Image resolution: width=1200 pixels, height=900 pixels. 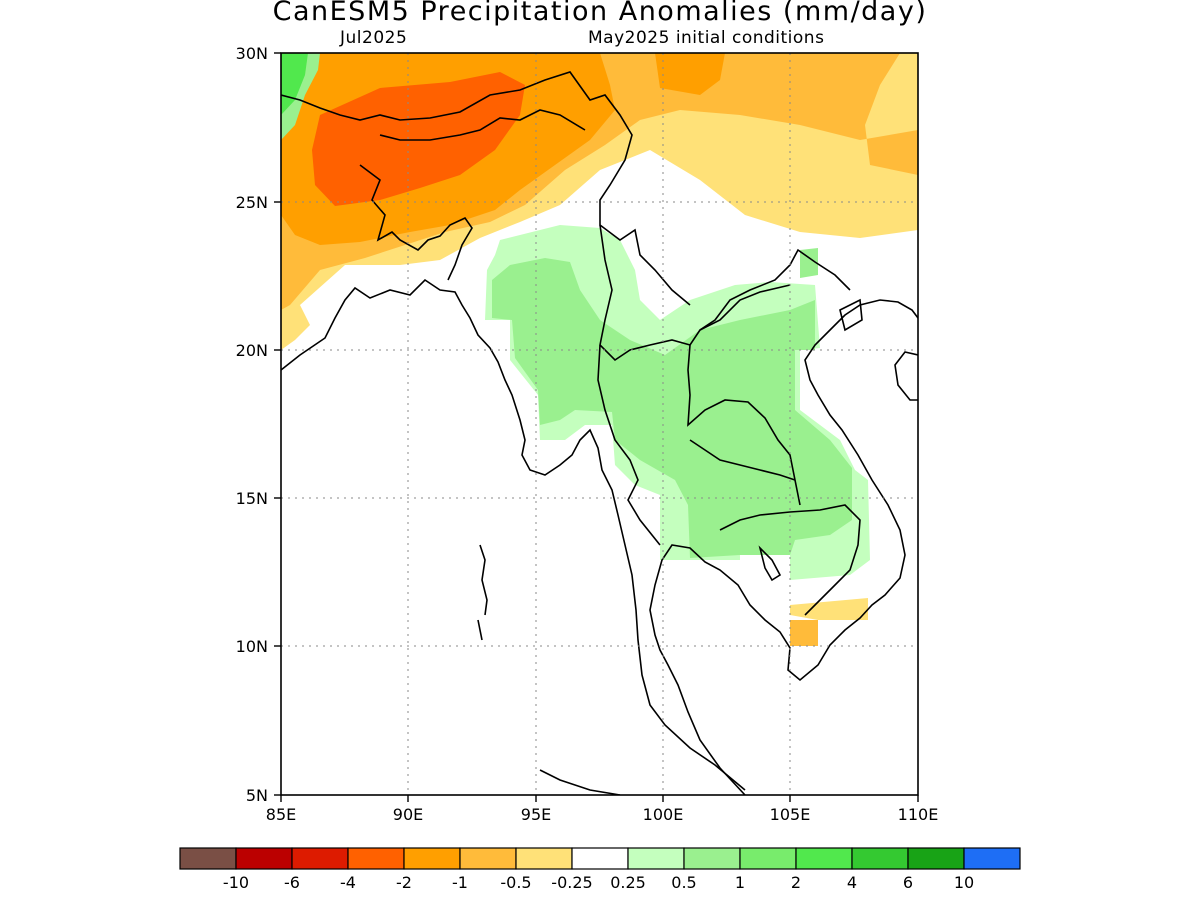 What do you see at coordinates (252, 202) in the screenshot?
I see `lat-label-25n: 25N` at bounding box center [252, 202].